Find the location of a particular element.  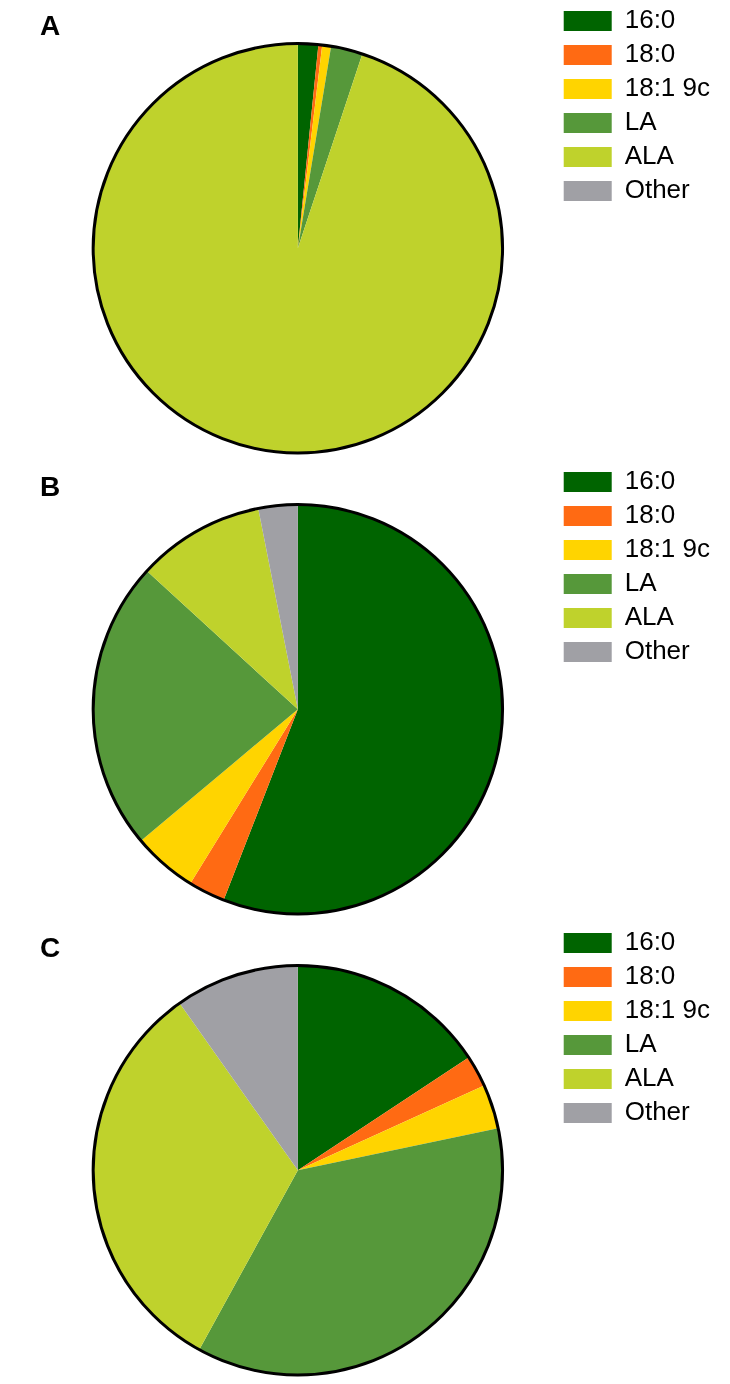

chart-title: A is located at coordinates (50, 25).